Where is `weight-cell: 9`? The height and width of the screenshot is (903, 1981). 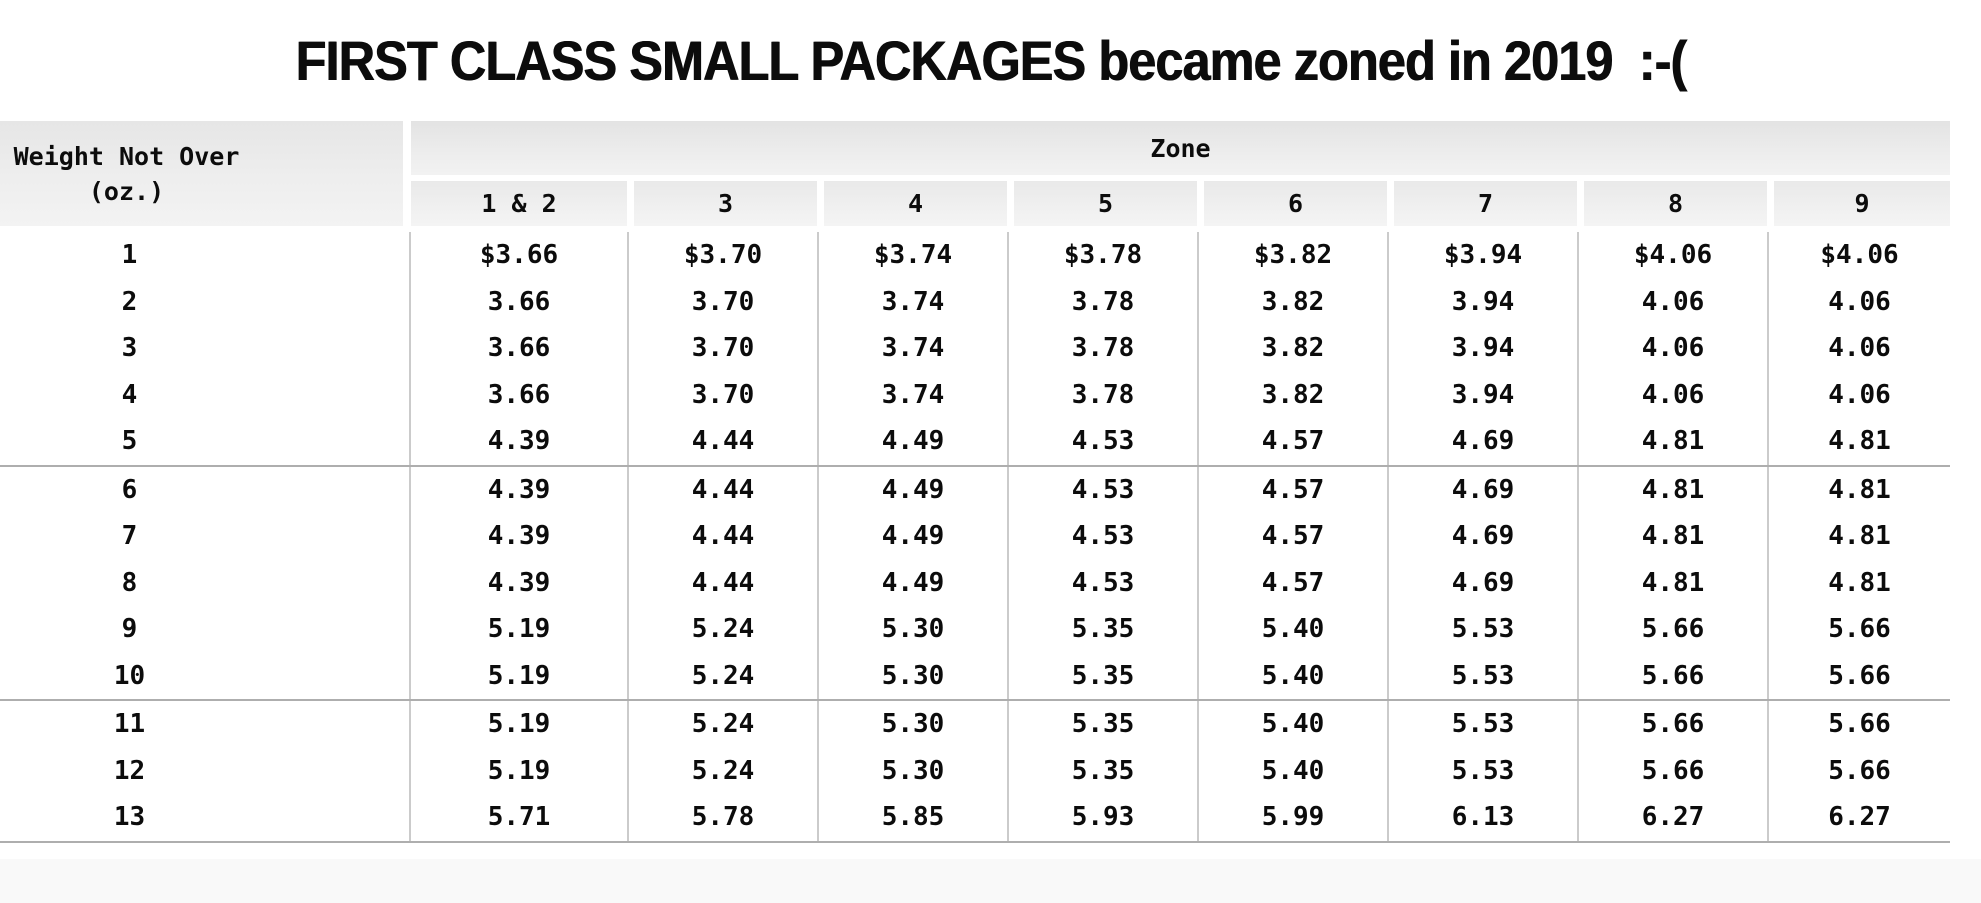
weight-cell: 9 is located at coordinates (205, 629).